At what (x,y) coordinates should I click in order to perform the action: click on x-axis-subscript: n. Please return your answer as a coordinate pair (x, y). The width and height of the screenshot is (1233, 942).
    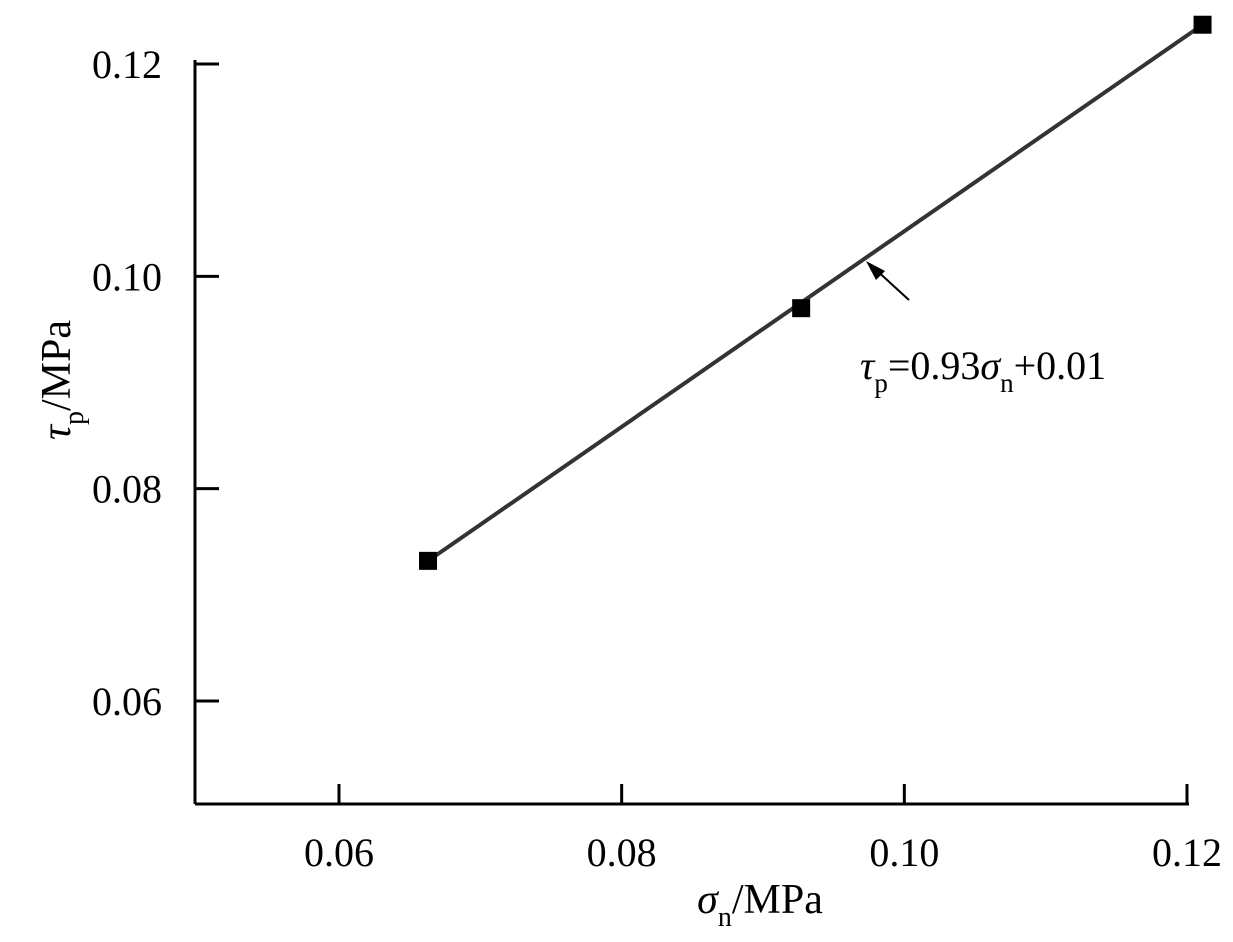
    Looking at the image, I should click on (725, 917).